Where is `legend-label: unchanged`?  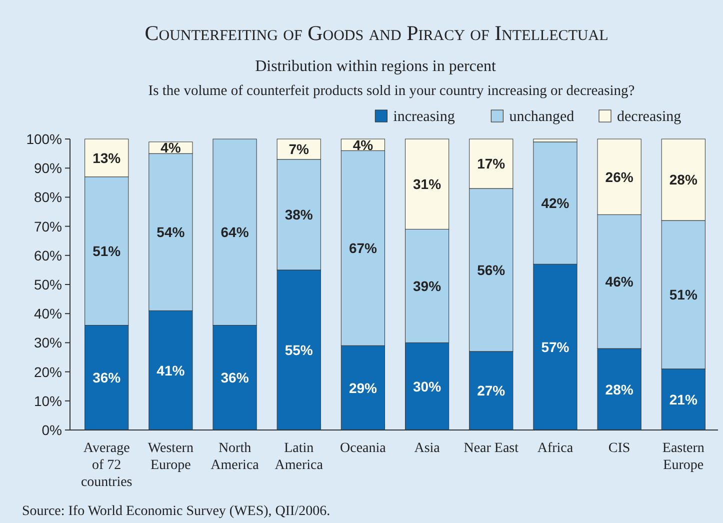 legend-label: unchanged is located at coordinates (542, 117).